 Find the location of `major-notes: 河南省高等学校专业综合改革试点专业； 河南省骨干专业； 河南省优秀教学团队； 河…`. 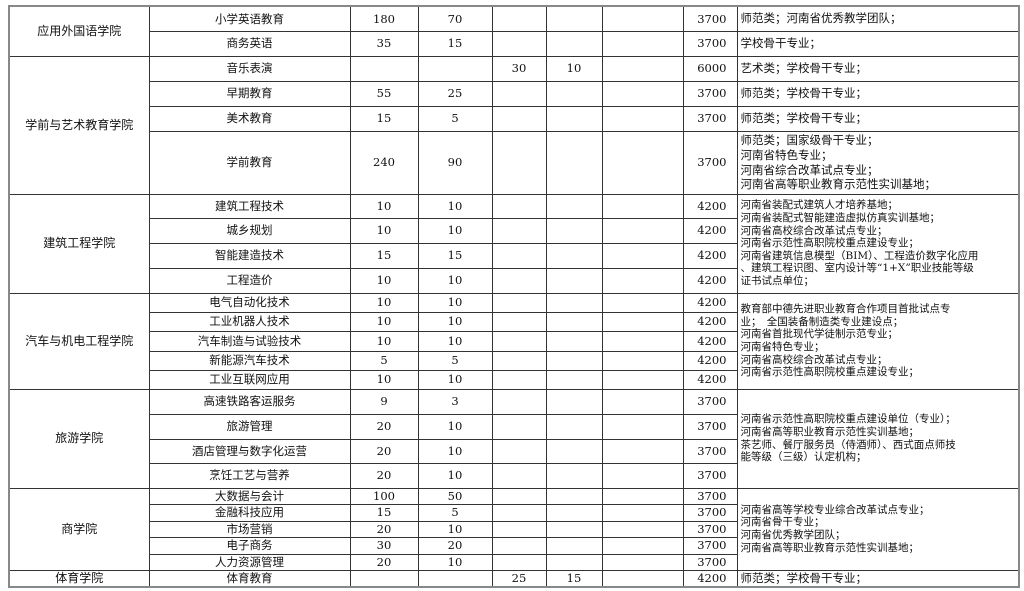

major-notes: 河南省高等学校专业综合改革试点专业； 河南省骨干专业； 河南省优秀教学团队； 河… is located at coordinates (878, 529).